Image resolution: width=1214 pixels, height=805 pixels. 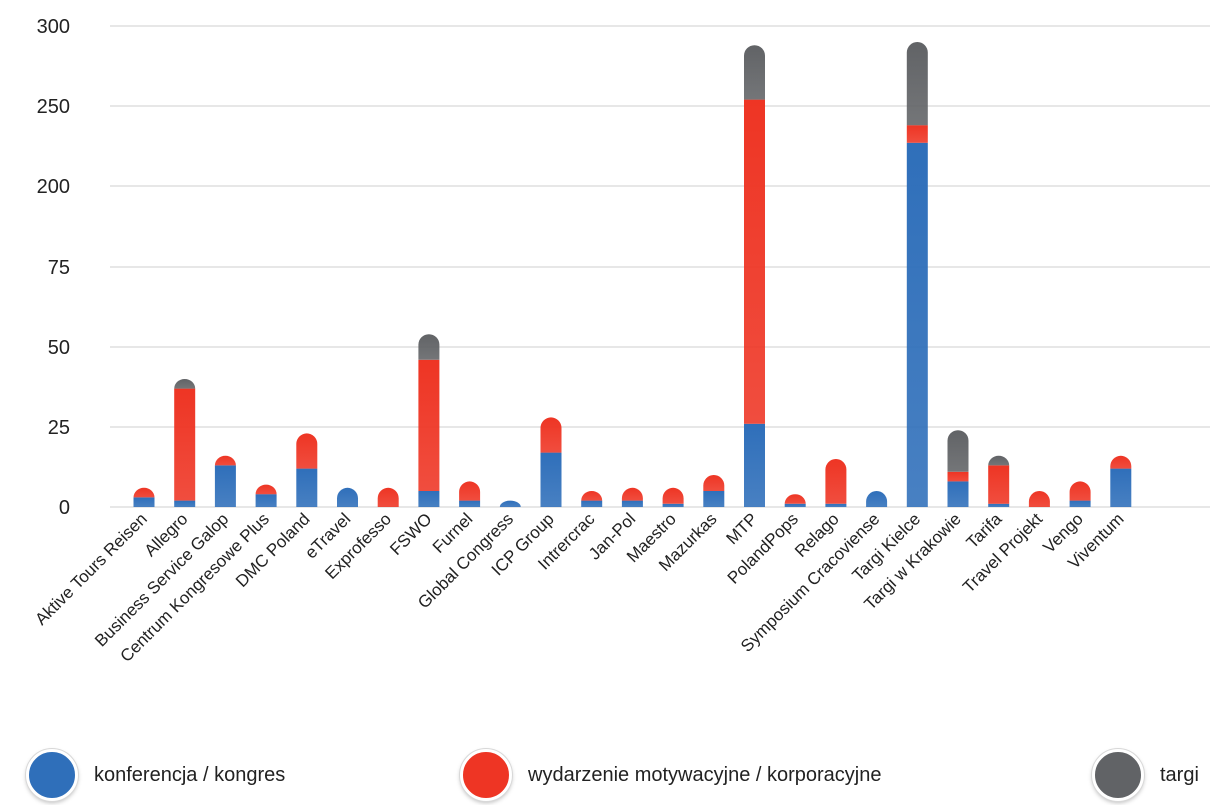 What do you see at coordinates (52, 775) in the screenshot?
I see `legend-swatch-blue-icon` at bounding box center [52, 775].